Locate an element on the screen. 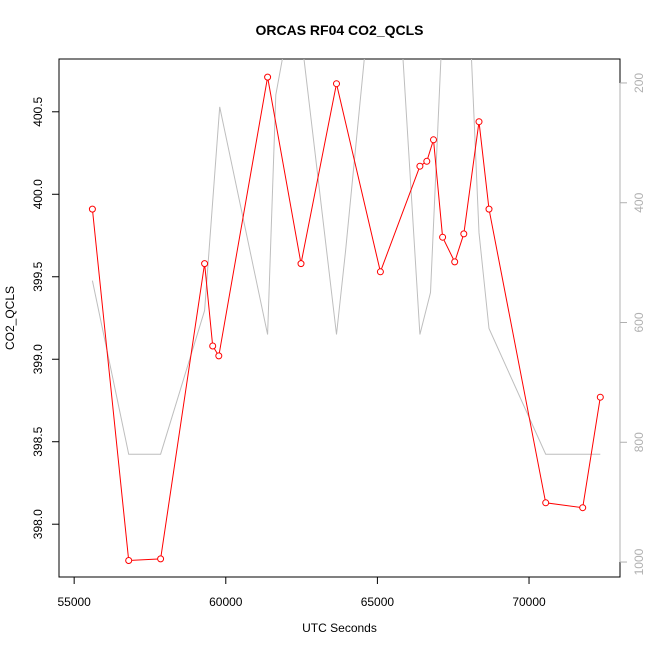  y-axis-label: CO2_QCLS is located at coordinates (10, 318).